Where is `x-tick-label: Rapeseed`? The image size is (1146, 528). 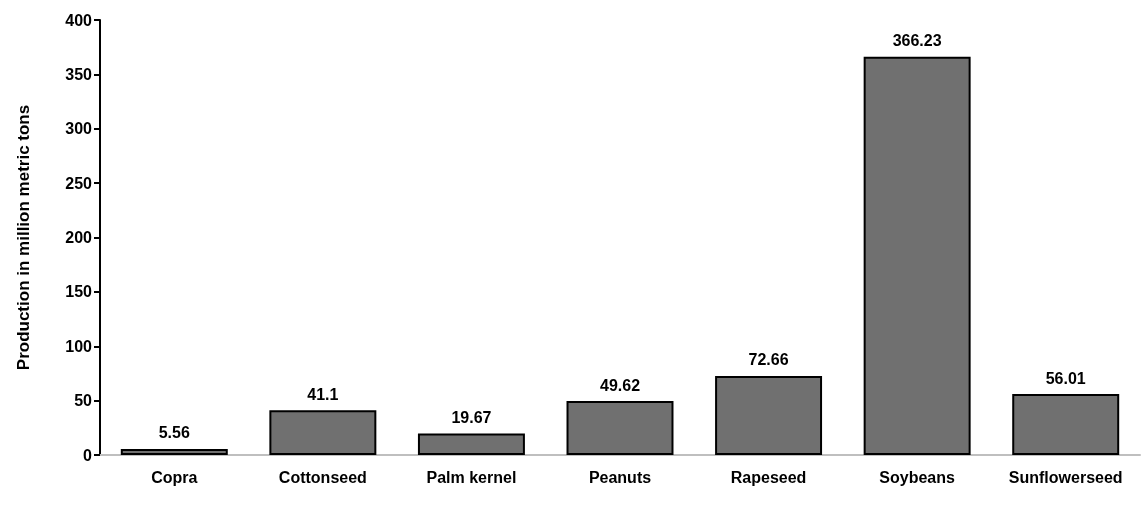
x-tick-label: Rapeseed is located at coordinates (768, 477).